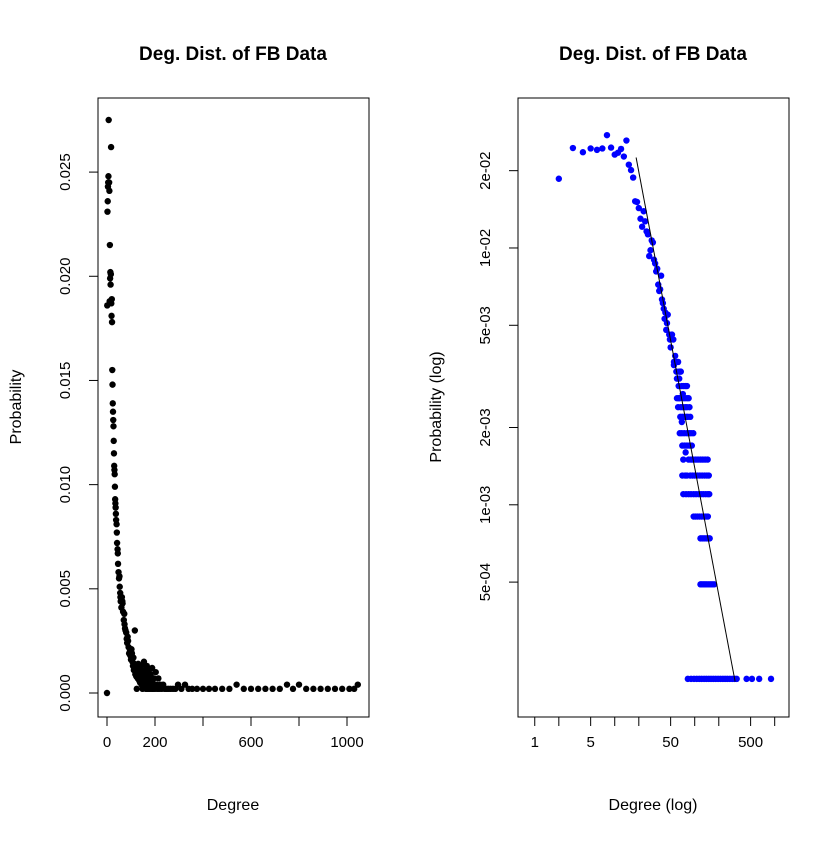 The height and width of the screenshot is (845, 840). What do you see at coordinates (653, 733) in the screenshot?
I see `right-x-axis: 1 5 50 500` at bounding box center [653, 733].